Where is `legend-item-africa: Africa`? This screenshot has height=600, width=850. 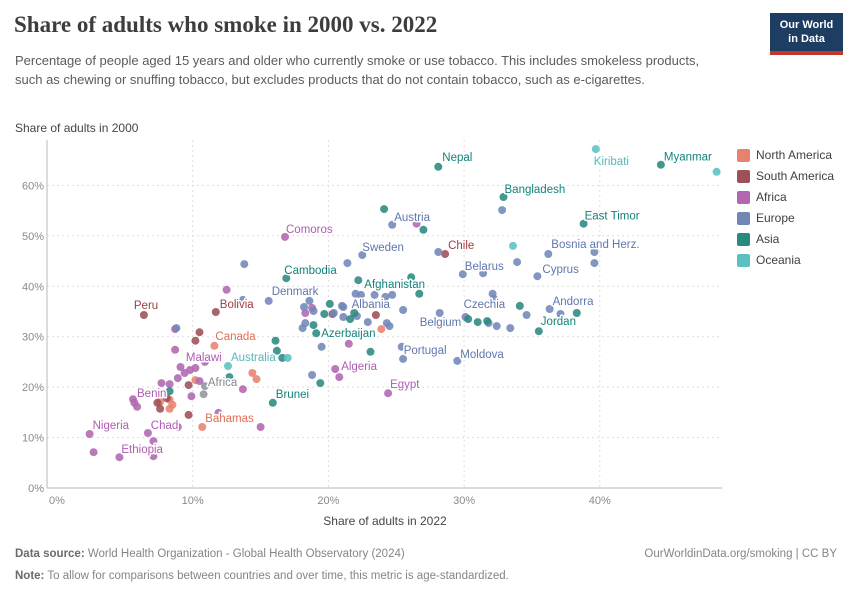
legend-item-africa: Africa is located at coordinates (785, 197).